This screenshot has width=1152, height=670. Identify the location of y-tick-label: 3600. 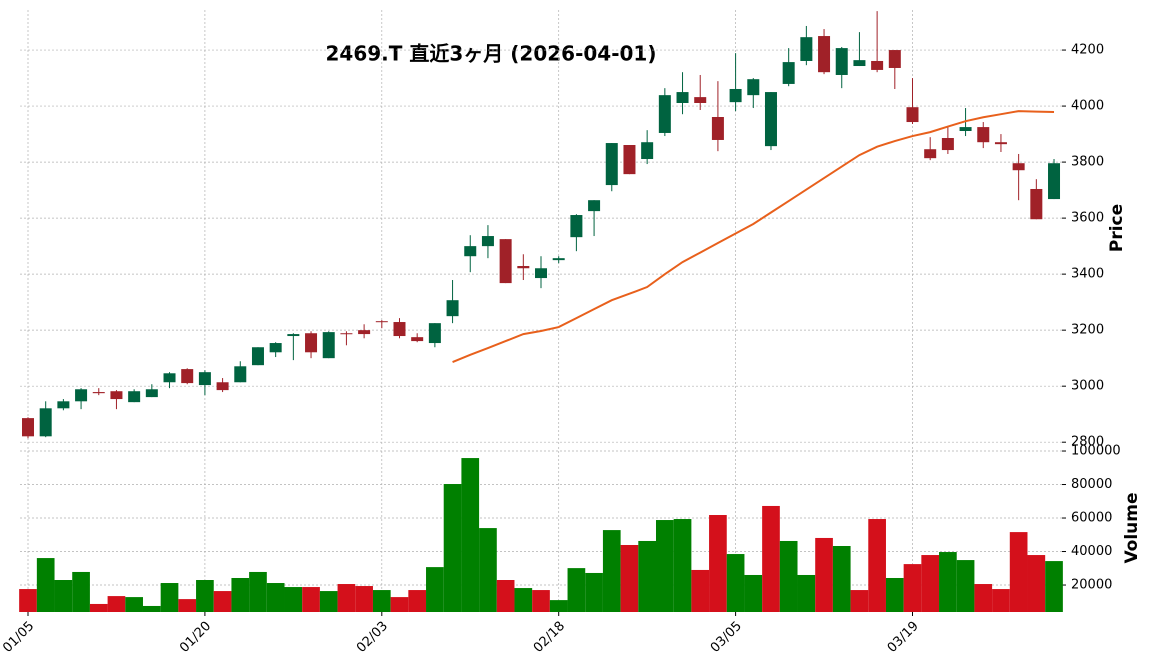
(1087, 218).